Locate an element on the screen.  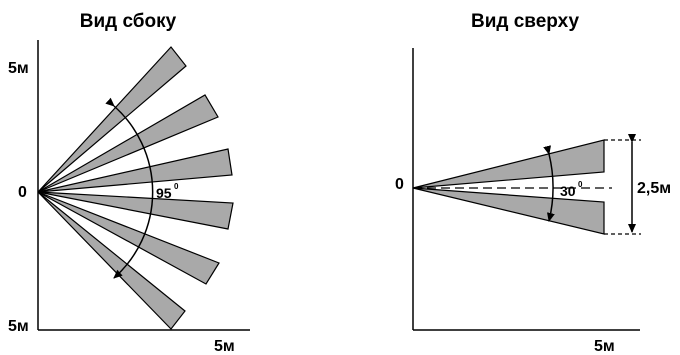
side-view-angle-arc is located at coordinates (129, 188).